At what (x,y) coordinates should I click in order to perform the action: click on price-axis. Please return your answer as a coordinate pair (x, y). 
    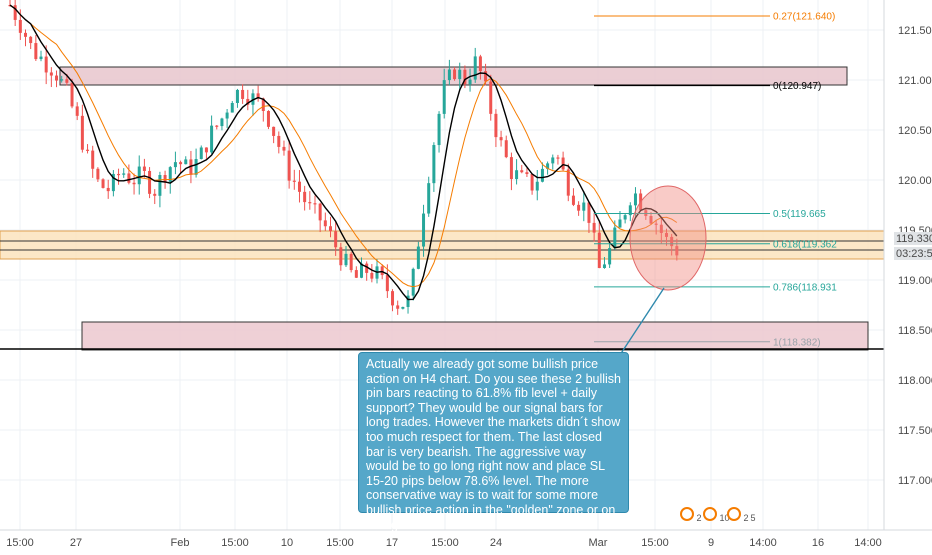
    Looking at the image, I should click on (908, 265).